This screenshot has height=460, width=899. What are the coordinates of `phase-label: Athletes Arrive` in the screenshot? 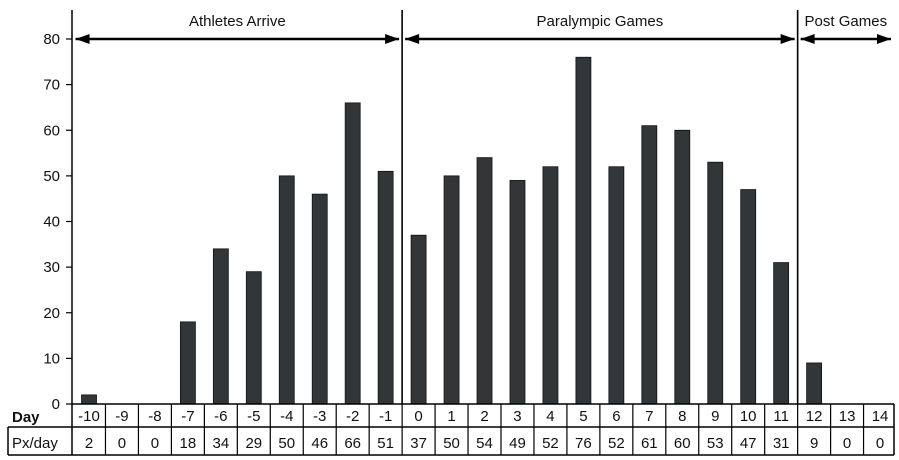 It's located at (237, 21).